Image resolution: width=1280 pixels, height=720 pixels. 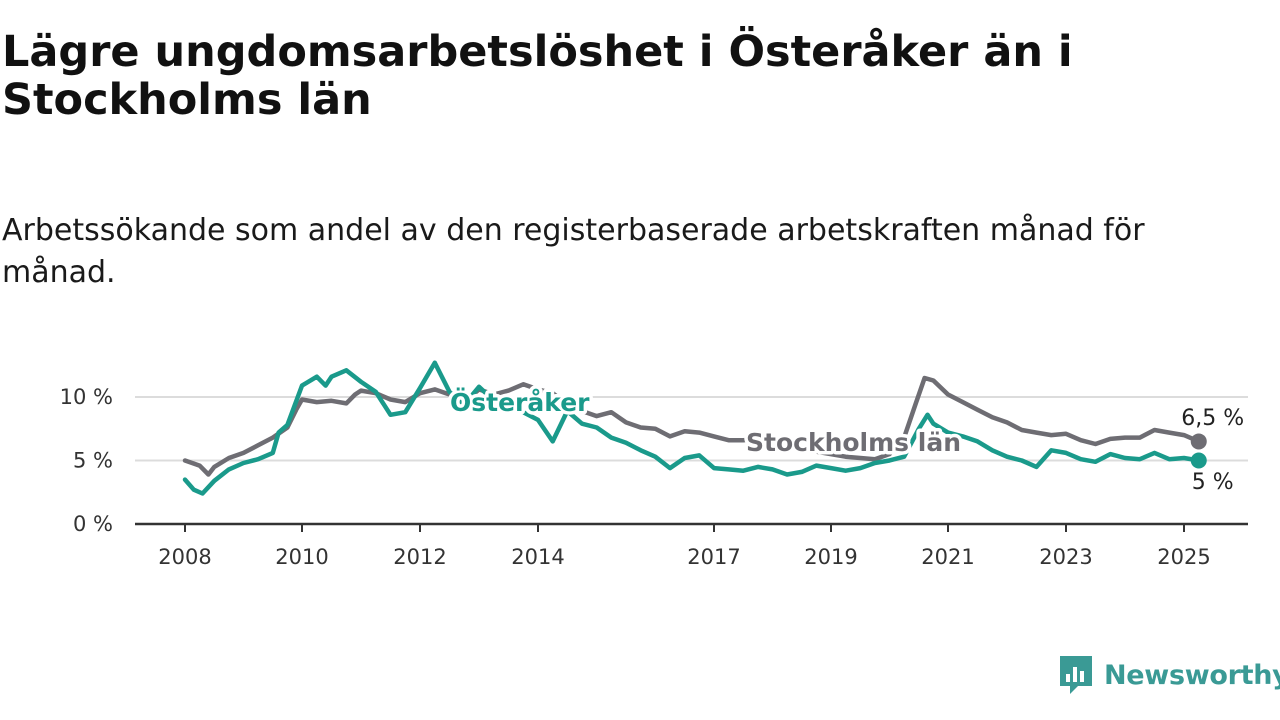 I want to click on x-tick-label: 2014, so click(x=537, y=557).